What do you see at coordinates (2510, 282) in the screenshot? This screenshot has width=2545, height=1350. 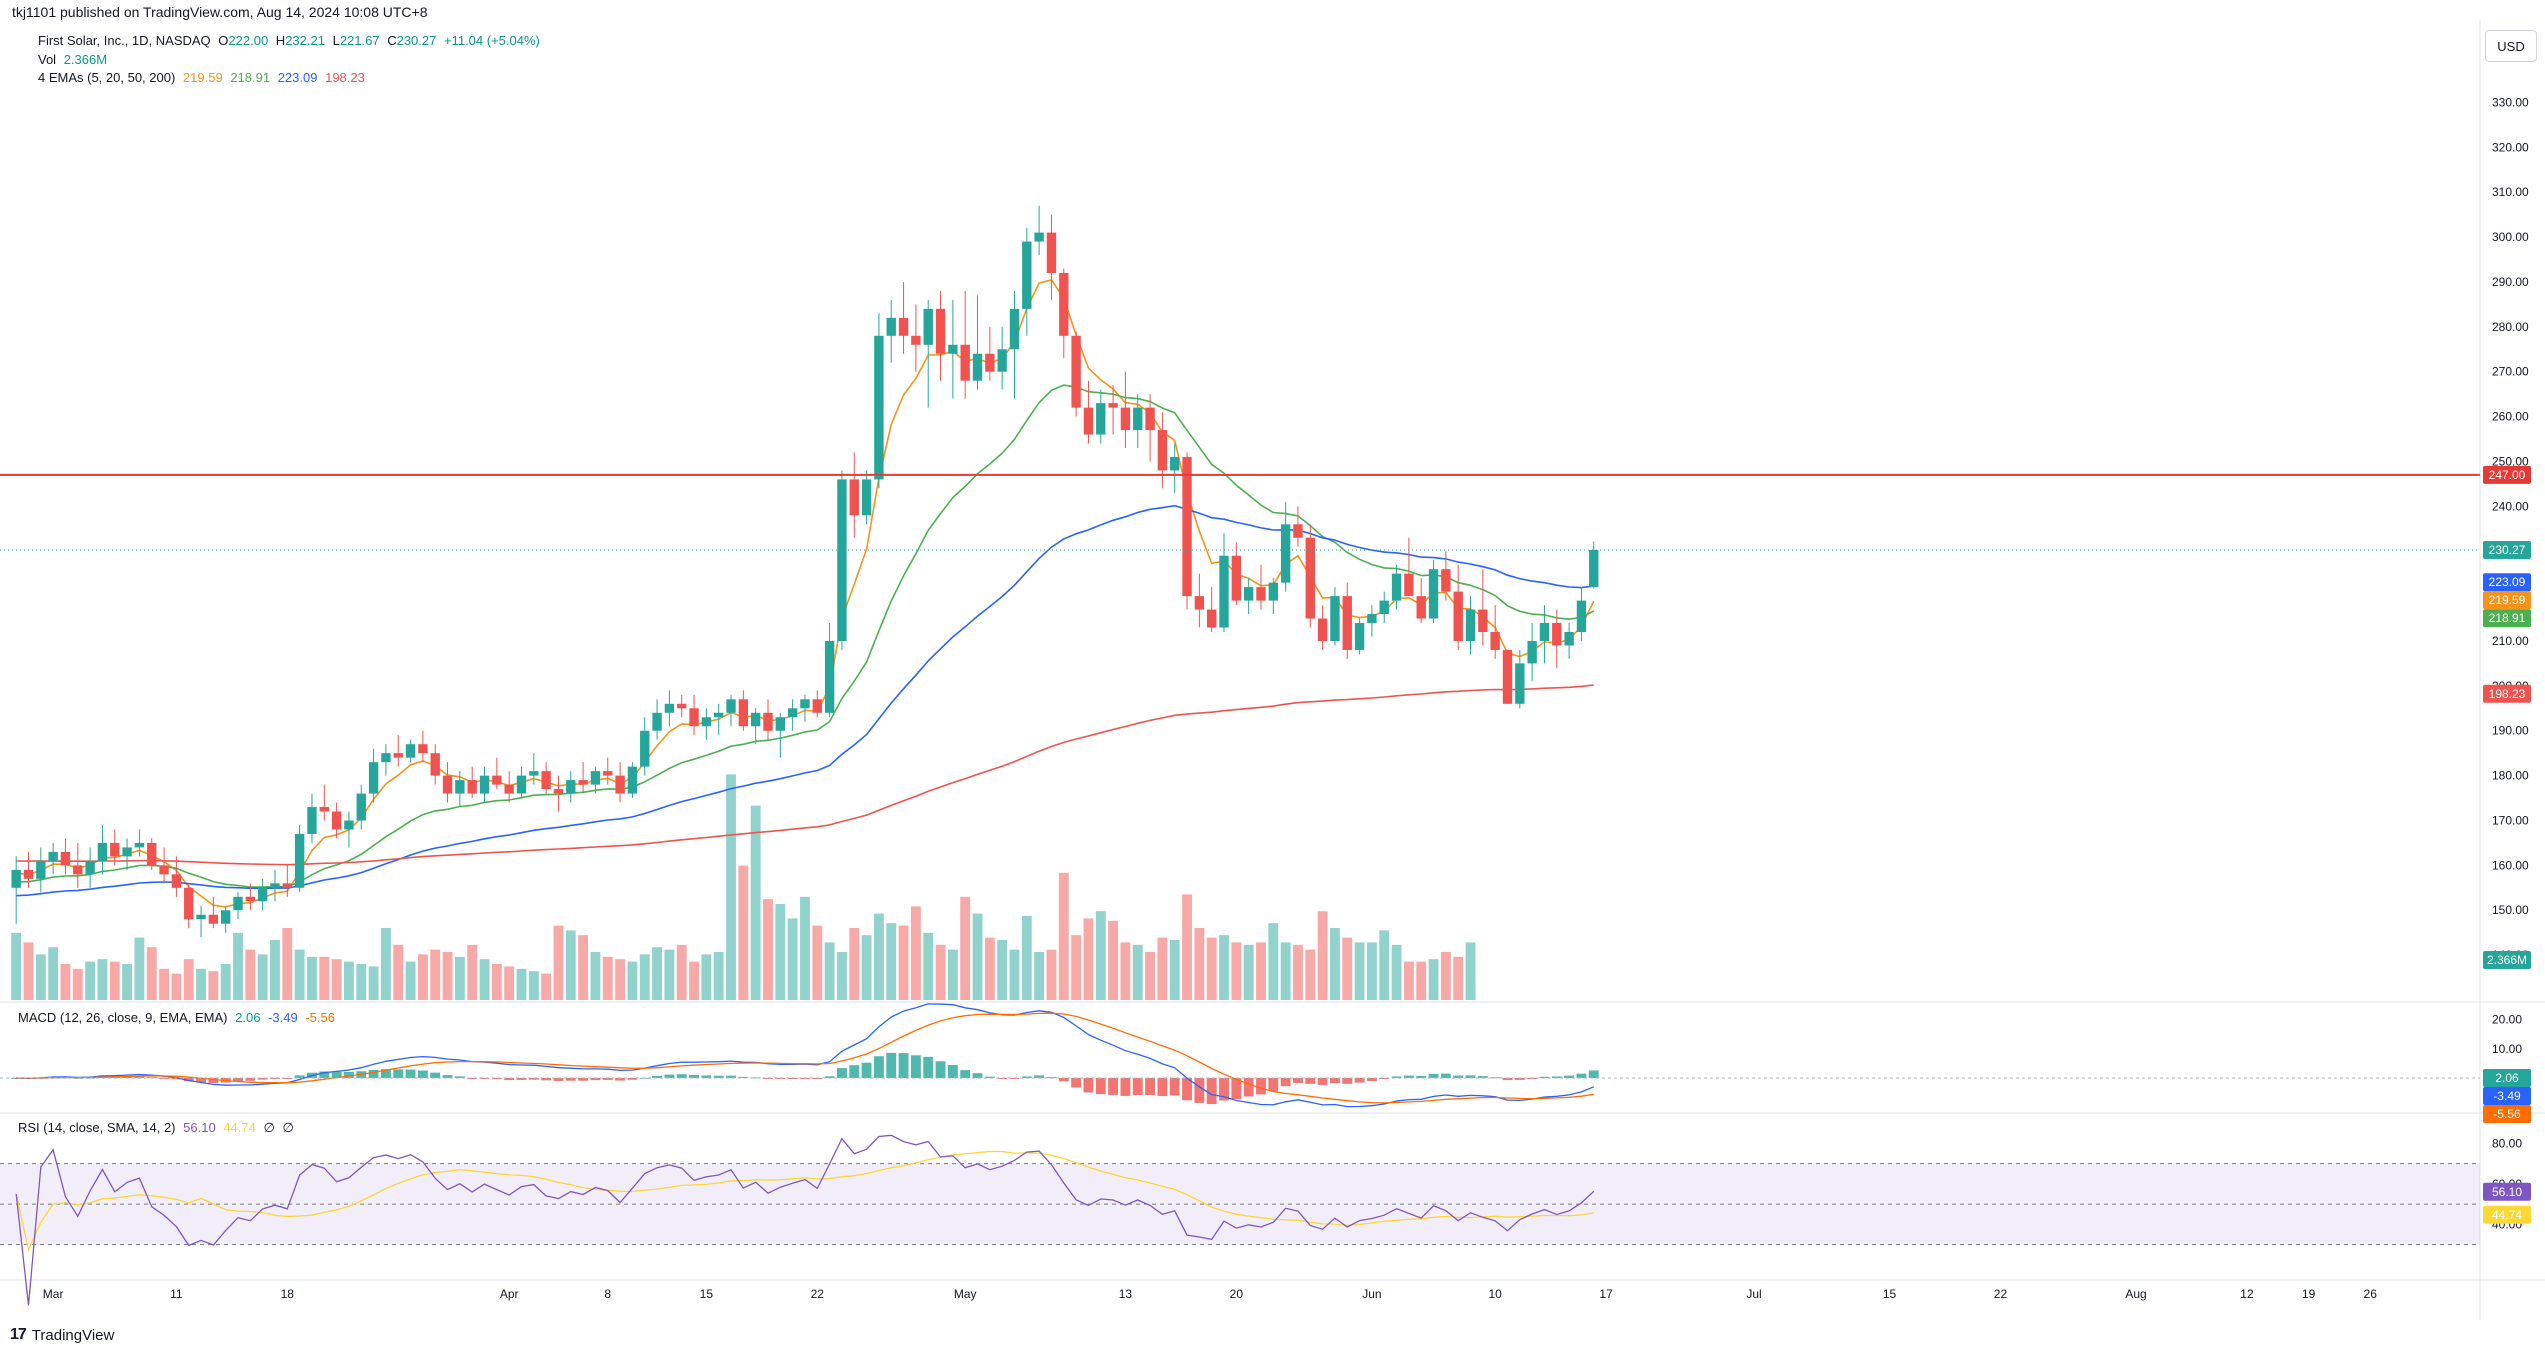 I see `price-tick-label: 290.00` at bounding box center [2510, 282].